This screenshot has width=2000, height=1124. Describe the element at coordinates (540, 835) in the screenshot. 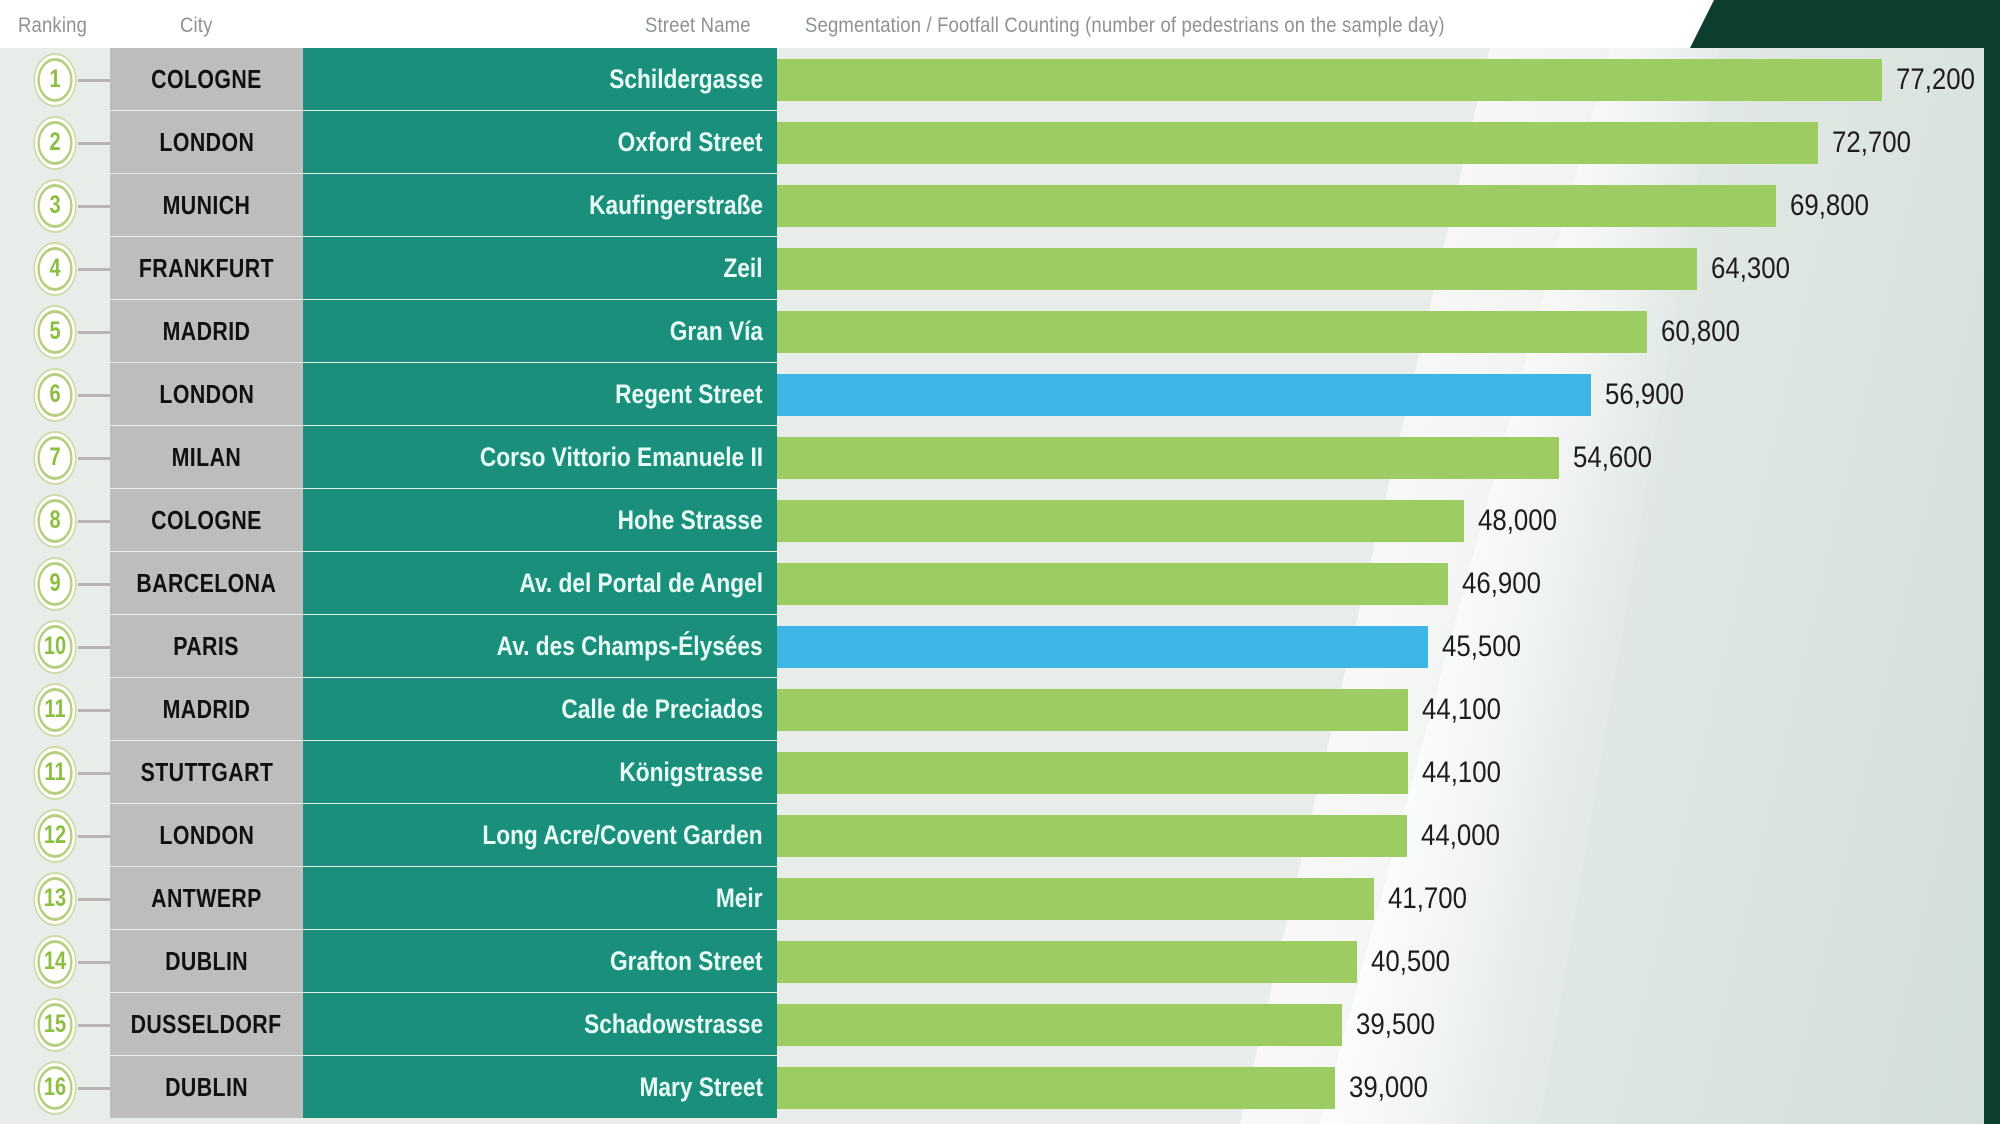

I see `street-name-cell: Long Acre/Covent Garden` at that location.